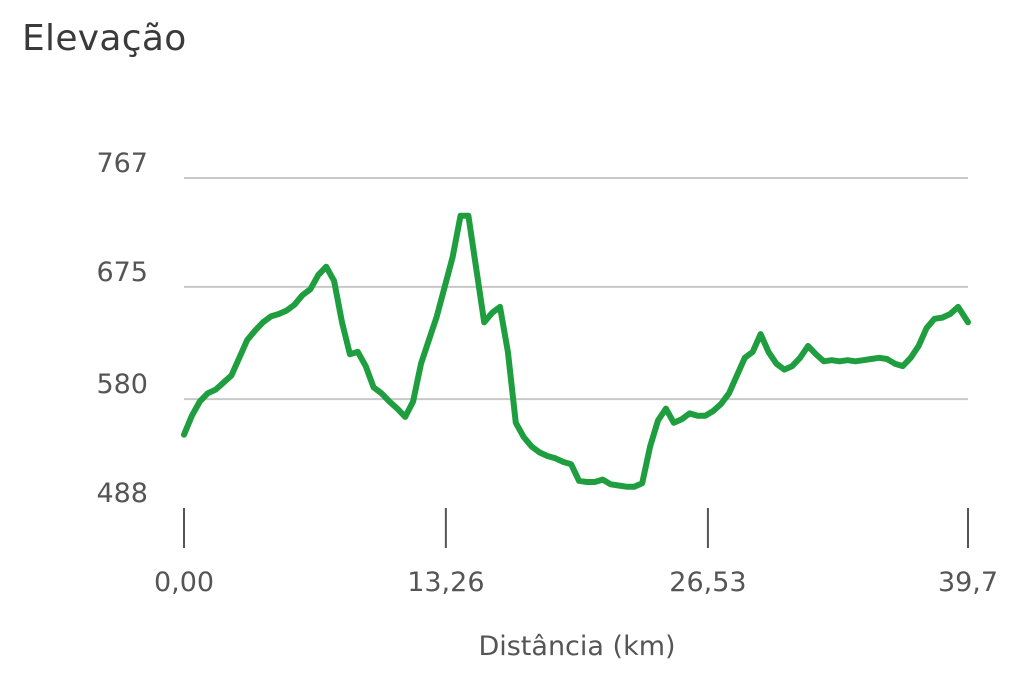 The width and height of the screenshot is (1024, 684). What do you see at coordinates (576, 646) in the screenshot?
I see `x-axis-title: Distância (km)` at bounding box center [576, 646].